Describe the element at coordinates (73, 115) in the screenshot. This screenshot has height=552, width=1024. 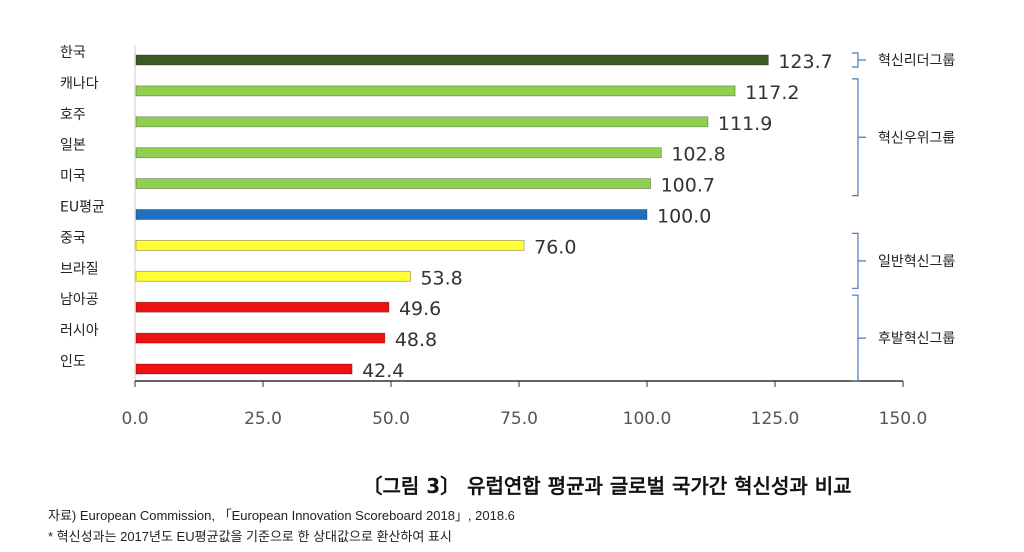
I see `category-label: 호주` at that location.